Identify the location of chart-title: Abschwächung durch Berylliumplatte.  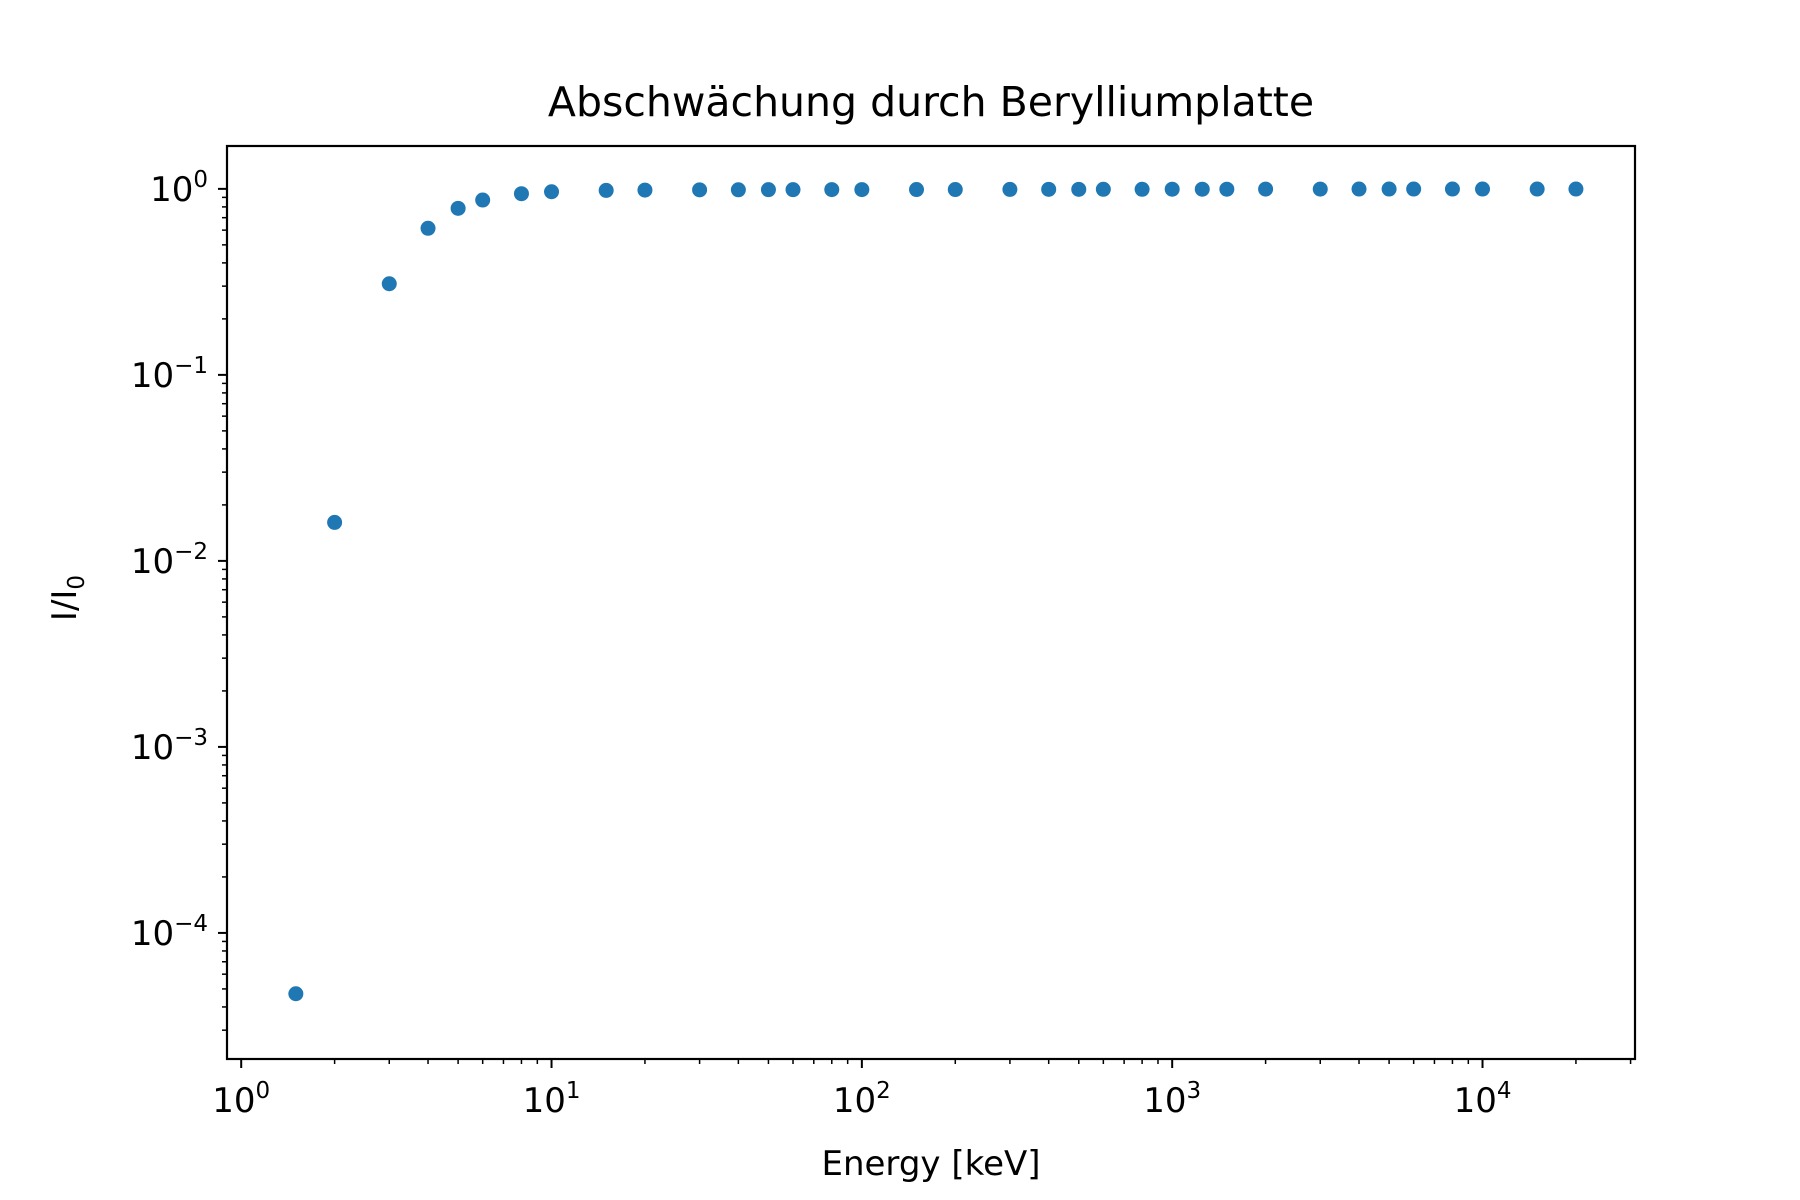
(931, 102).